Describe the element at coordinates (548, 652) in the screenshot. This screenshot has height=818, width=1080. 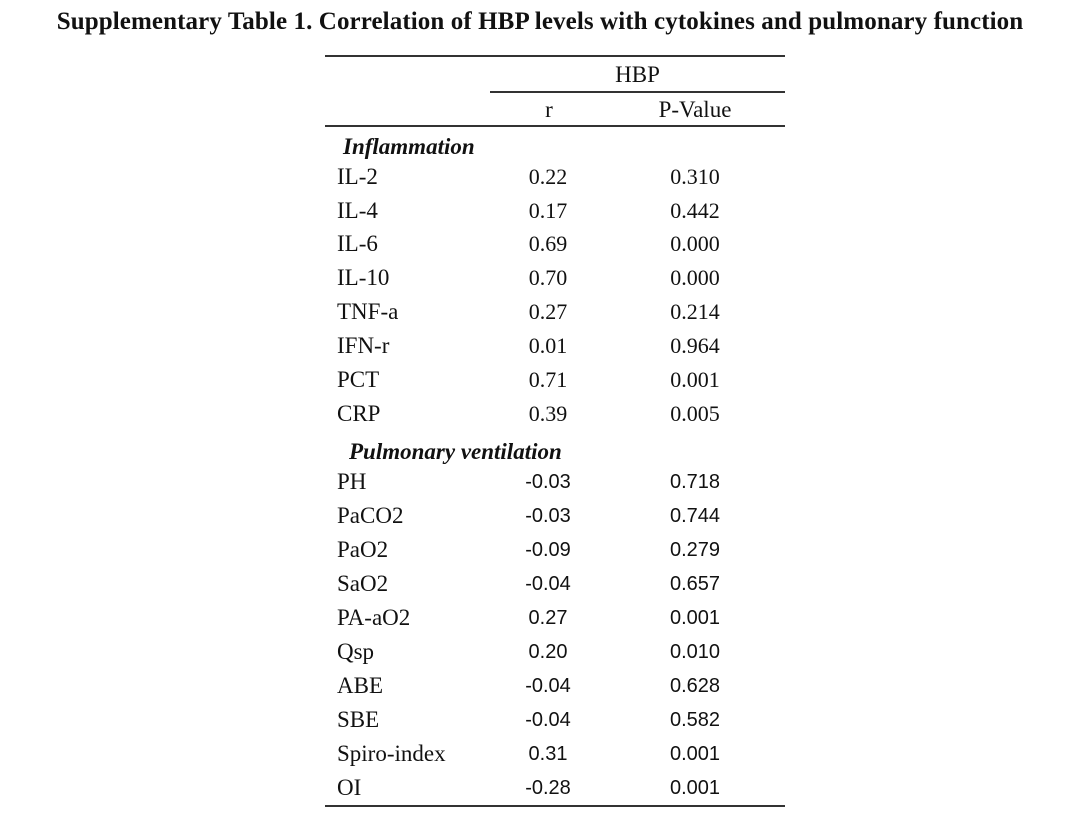
I see `r-value: 0.20` at that location.